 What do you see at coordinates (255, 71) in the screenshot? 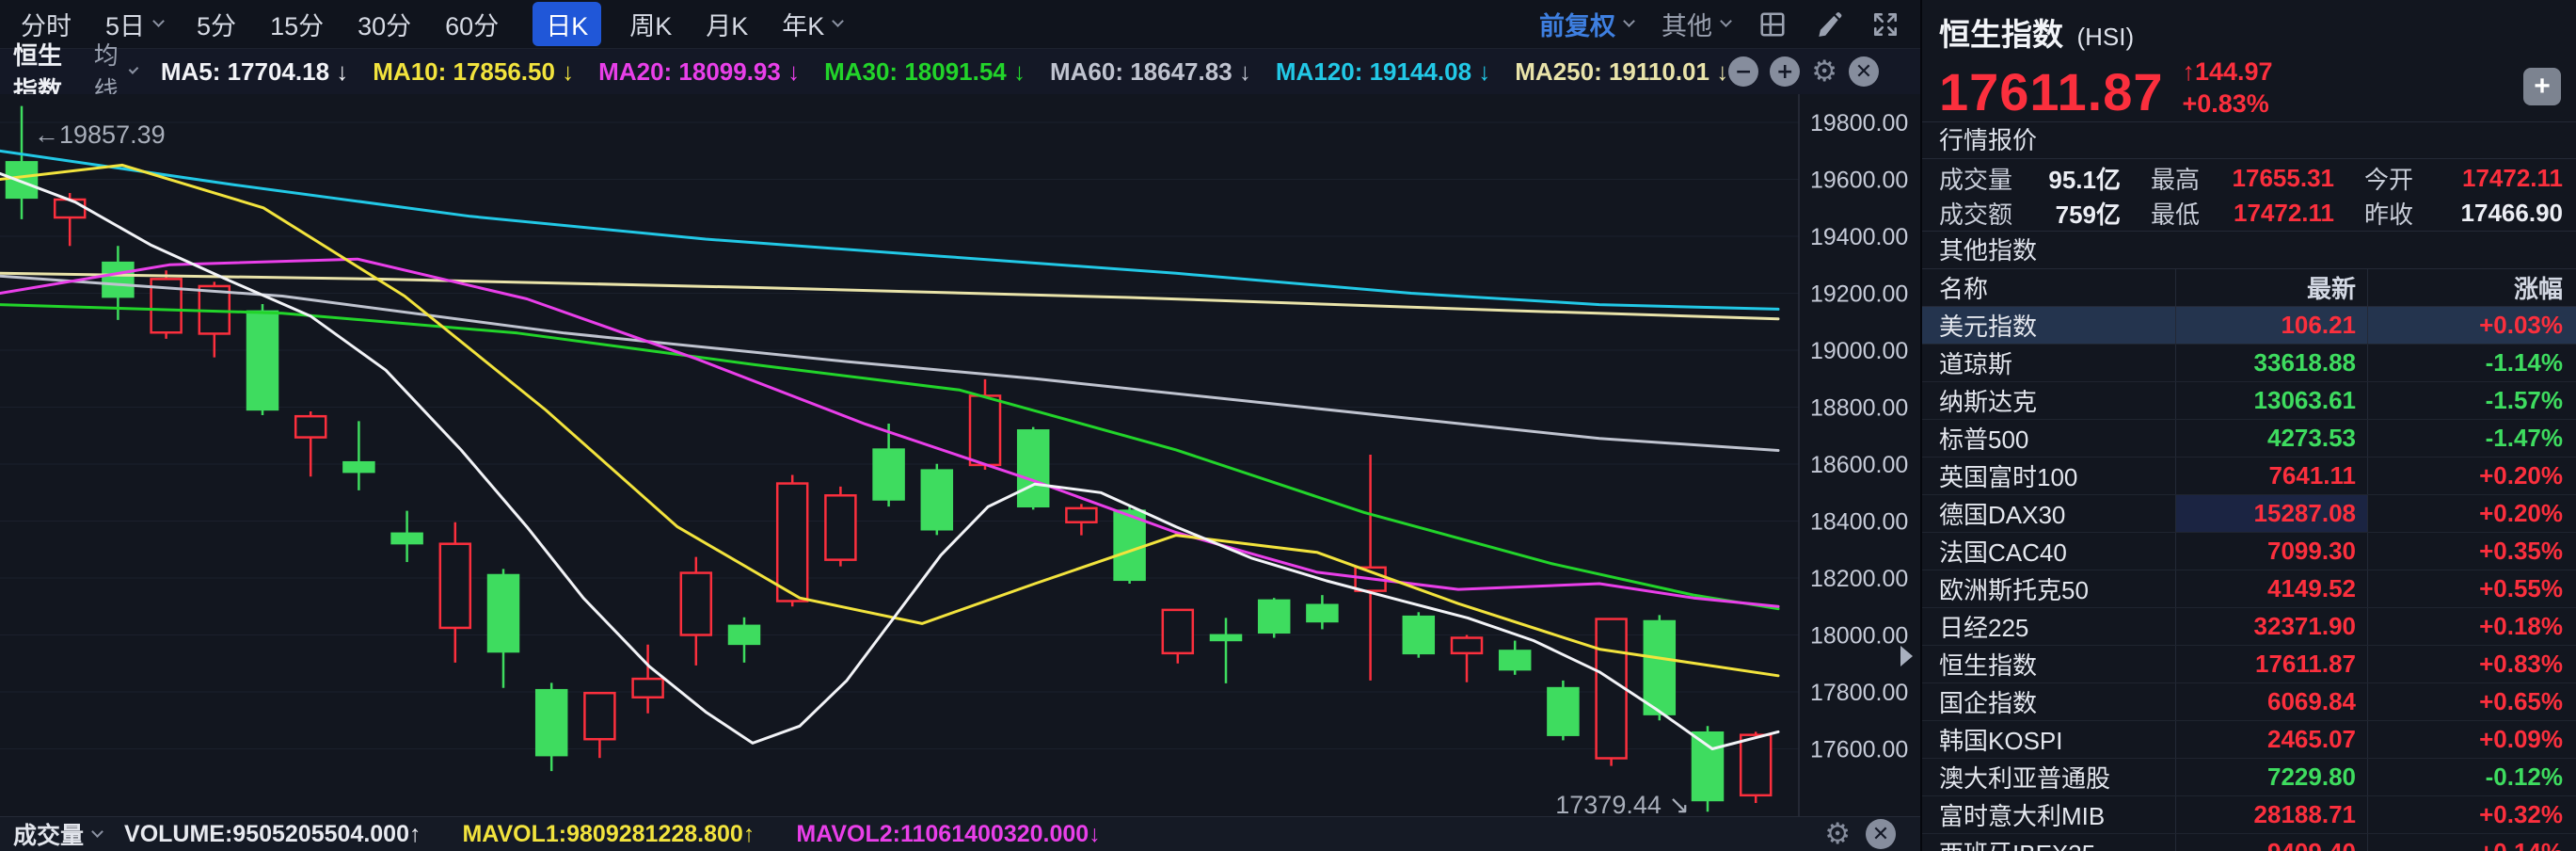
I see `ma-value-MA5: MA5: 17704.18 ↓` at bounding box center [255, 71].